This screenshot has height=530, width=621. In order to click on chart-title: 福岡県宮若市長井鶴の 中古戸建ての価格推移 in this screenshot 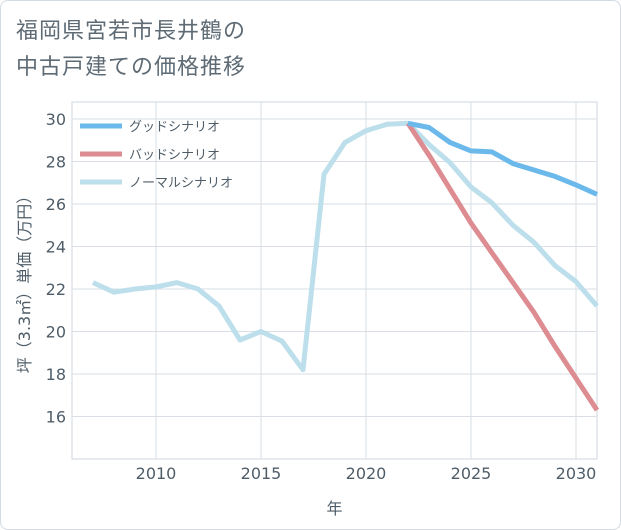, I will do `click(196, 50)`.